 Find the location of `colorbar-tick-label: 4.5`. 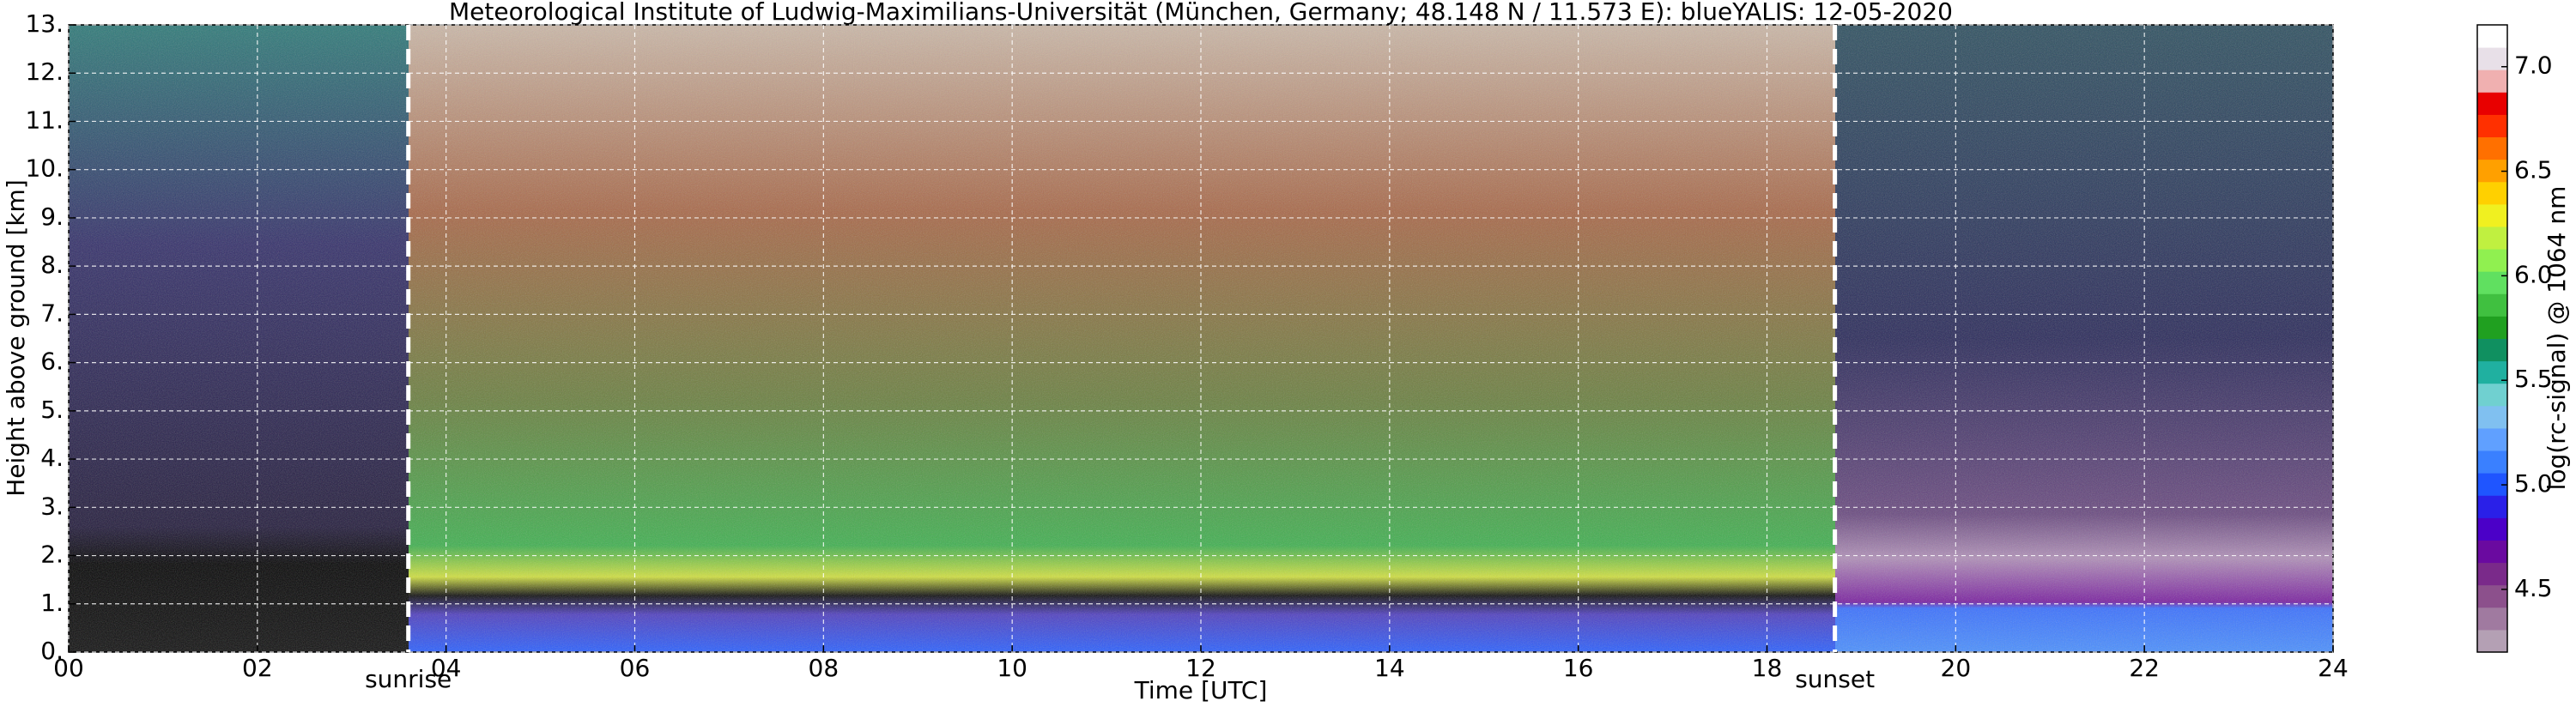

colorbar-tick-label: 4.5 is located at coordinates (2533, 588).